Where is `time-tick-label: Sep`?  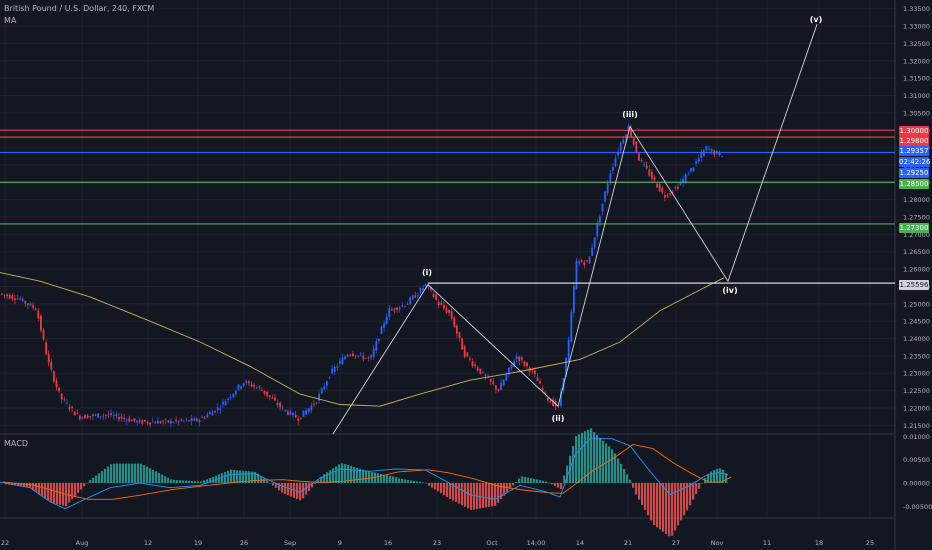
time-tick-label: Sep is located at coordinates (290, 543).